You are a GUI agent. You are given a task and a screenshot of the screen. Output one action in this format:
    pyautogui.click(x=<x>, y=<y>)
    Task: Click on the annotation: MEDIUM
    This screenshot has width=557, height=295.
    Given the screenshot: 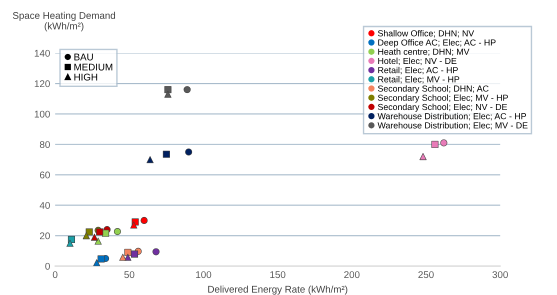 What is the action you would take?
    pyautogui.click(x=93, y=67)
    